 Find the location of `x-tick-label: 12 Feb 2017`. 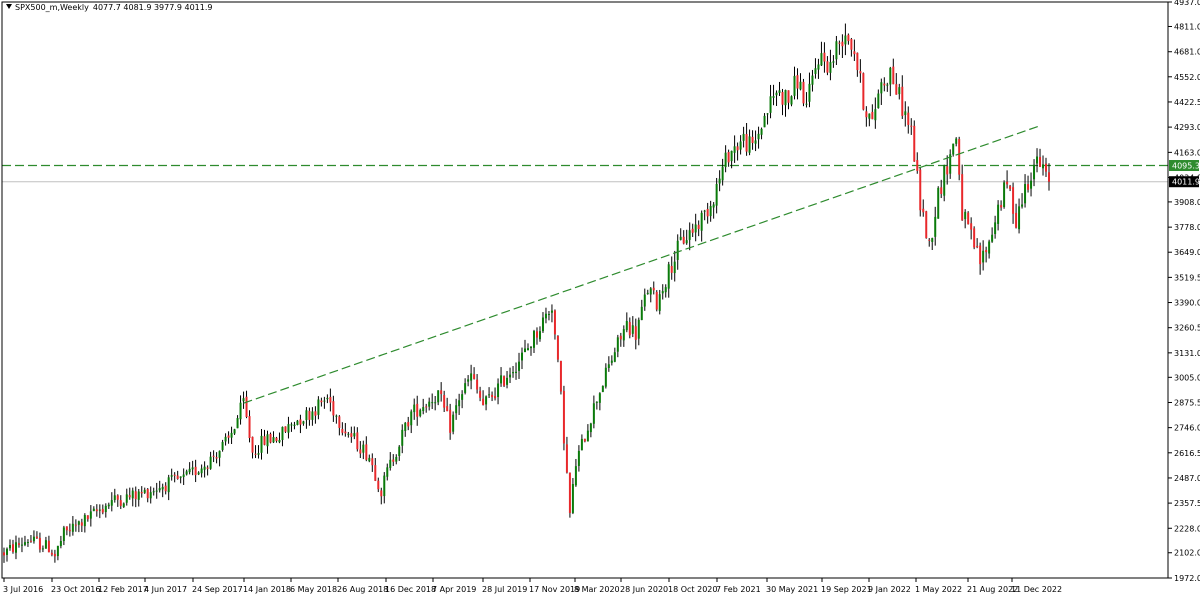

x-tick-label: 12 Feb 2017 is located at coordinates (123, 589).